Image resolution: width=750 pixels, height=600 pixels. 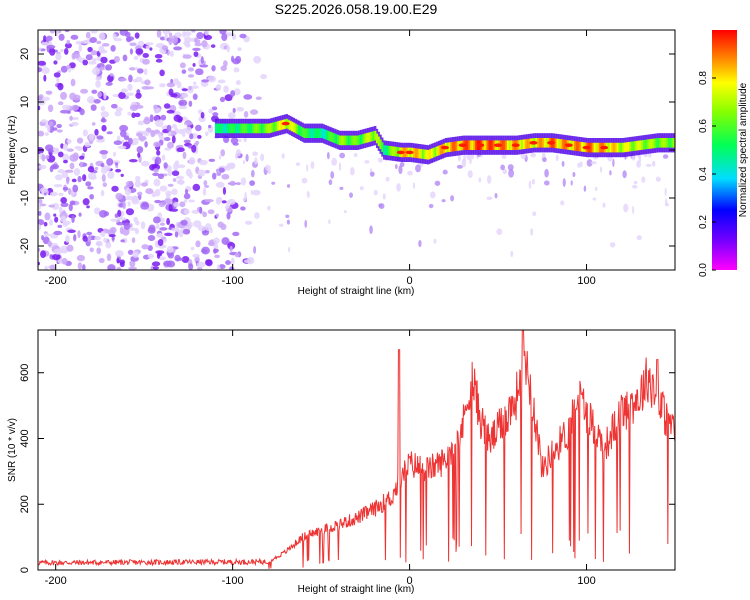 I want to click on colorbar-ticks: 0.0 0.2 0.4 0.6 0.8, so click(x=707, y=174).